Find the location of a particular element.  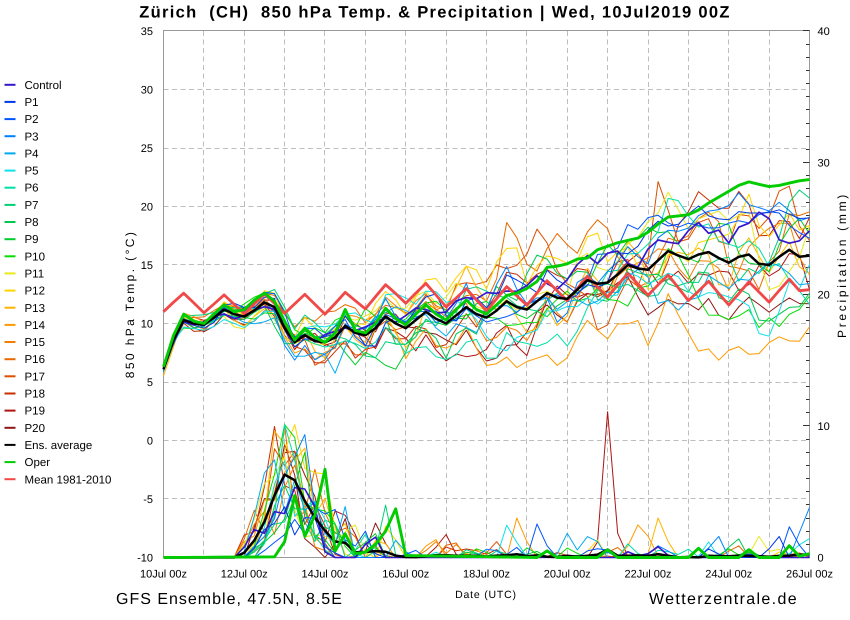

svg-text: P17 is located at coordinates (35, 377).